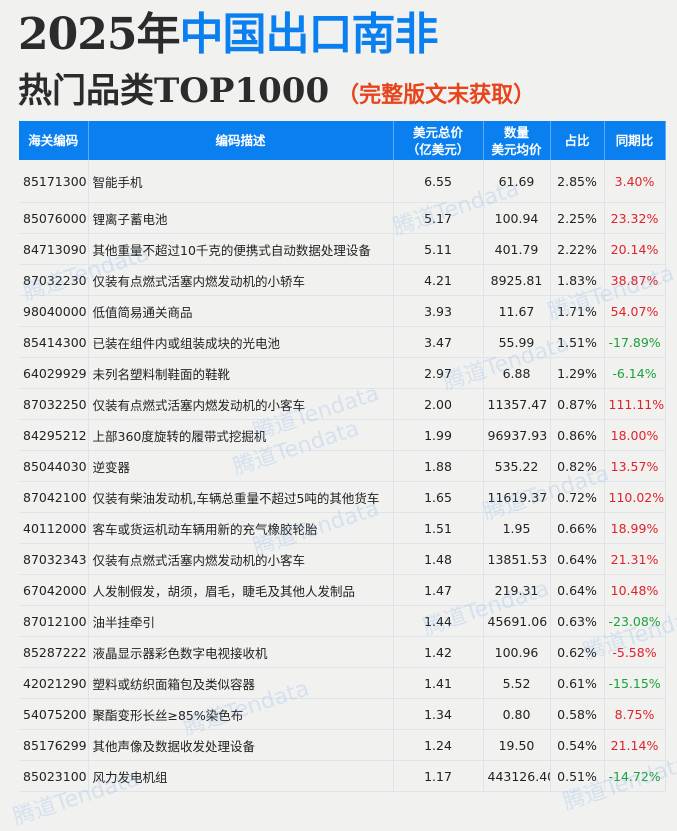 Image resolution: width=677 pixels, height=831 pixels. What do you see at coordinates (577, 683) in the screenshot?
I see `cell-share: 0.61%` at bounding box center [577, 683].